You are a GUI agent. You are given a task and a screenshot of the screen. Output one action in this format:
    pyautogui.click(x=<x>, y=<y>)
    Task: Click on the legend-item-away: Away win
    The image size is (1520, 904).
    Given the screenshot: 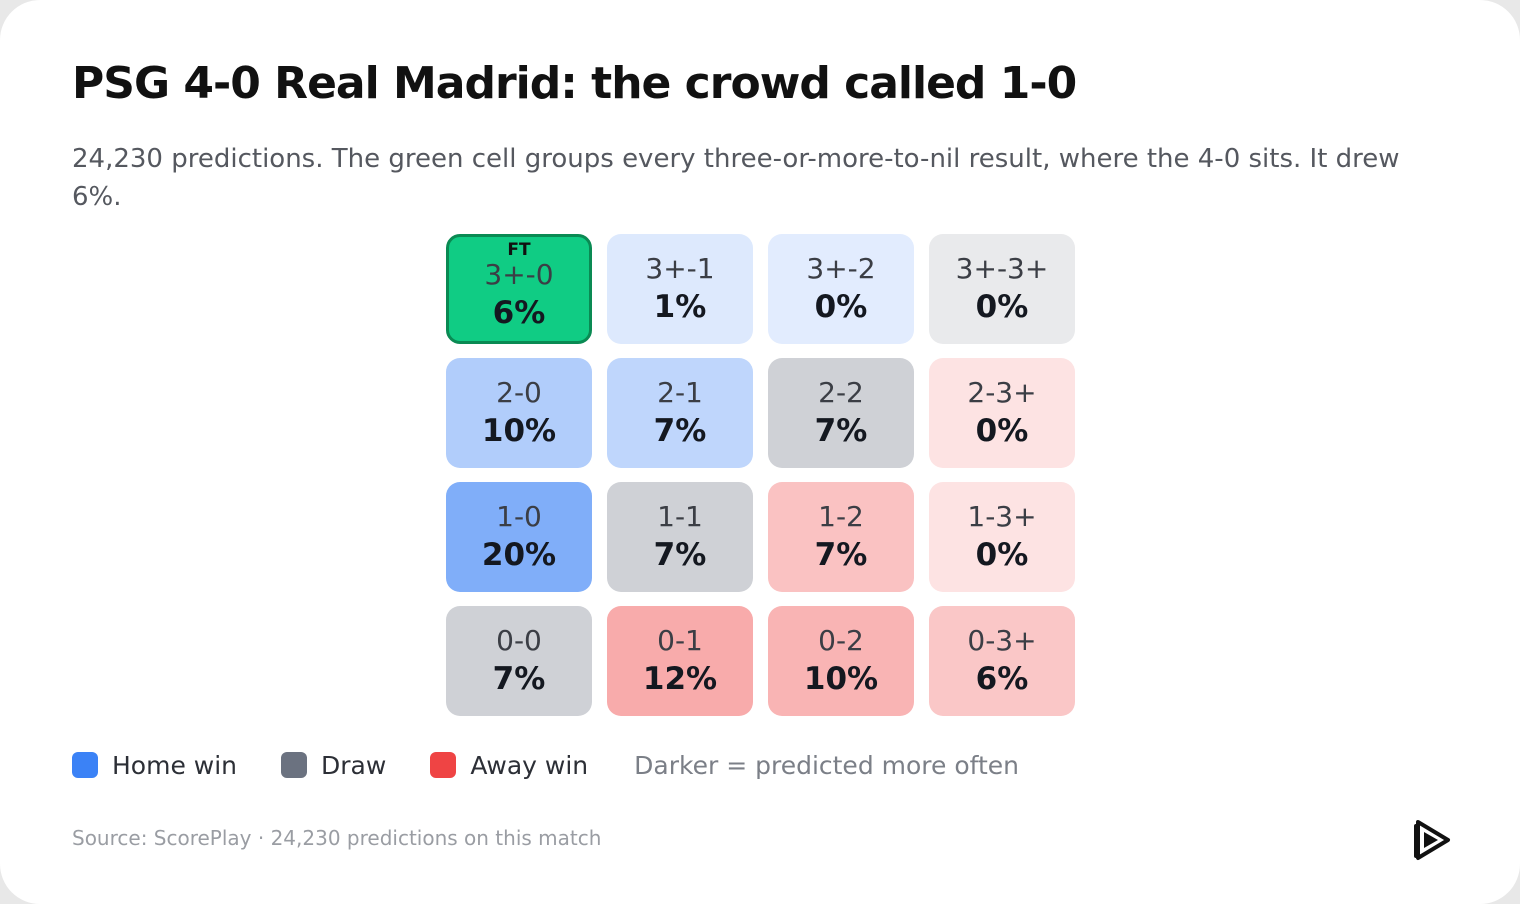 What is the action you would take?
    pyautogui.click(x=509, y=765)
    